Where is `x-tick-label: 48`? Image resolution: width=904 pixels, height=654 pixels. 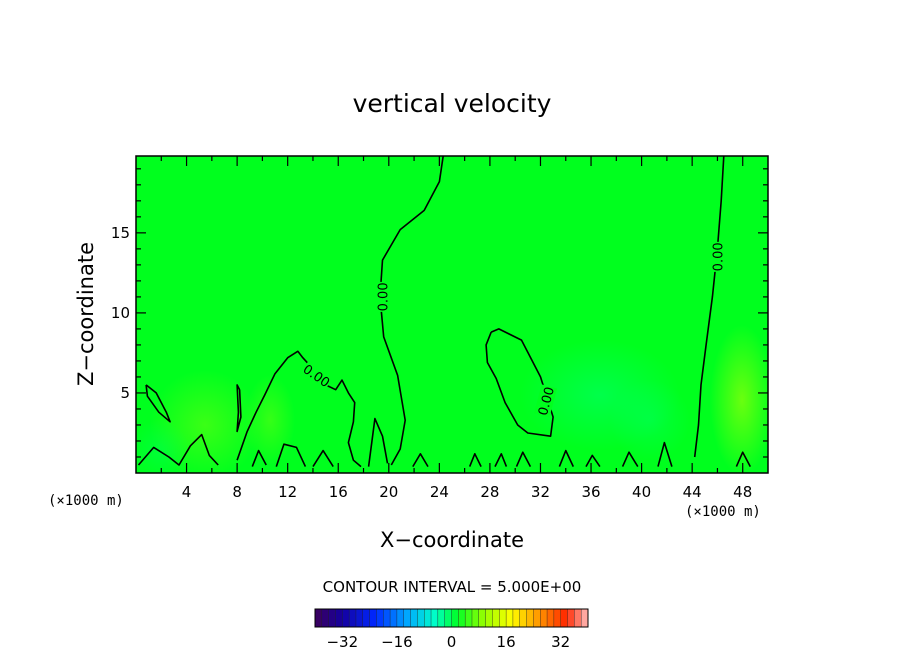 x-tick-label: 48 is located at coordinates (742, 492).